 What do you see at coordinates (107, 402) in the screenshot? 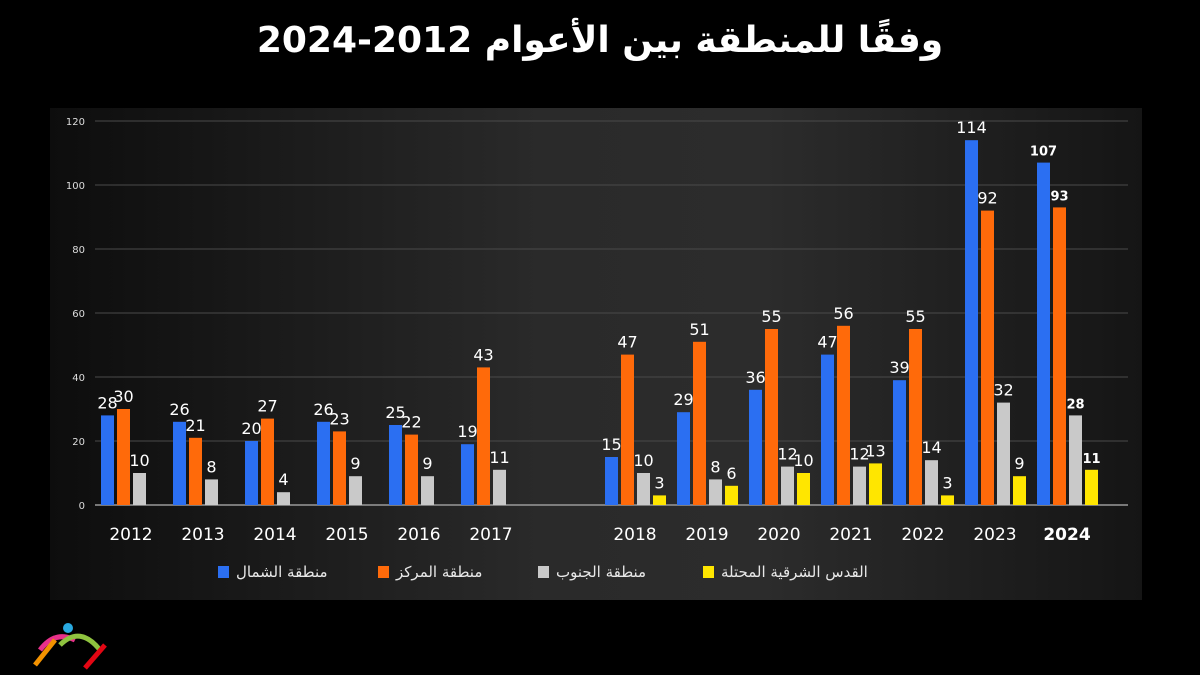
I see `data-label: 28` at bounding box center [107, 402].